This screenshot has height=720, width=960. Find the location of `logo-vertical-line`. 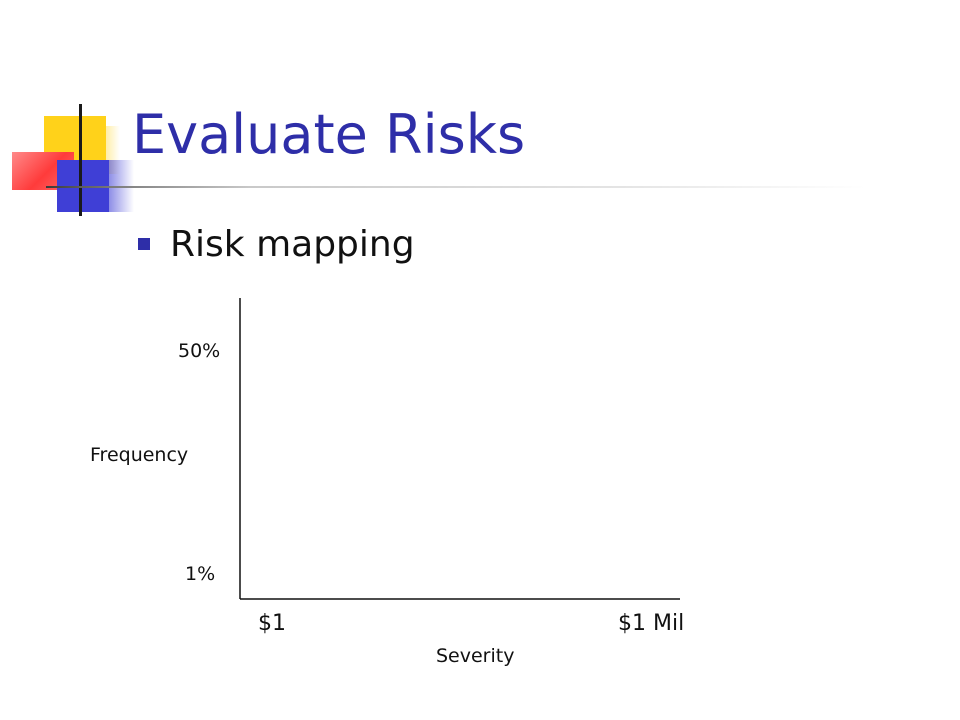

logo-vertical-line is located at coordinates (80, 160).